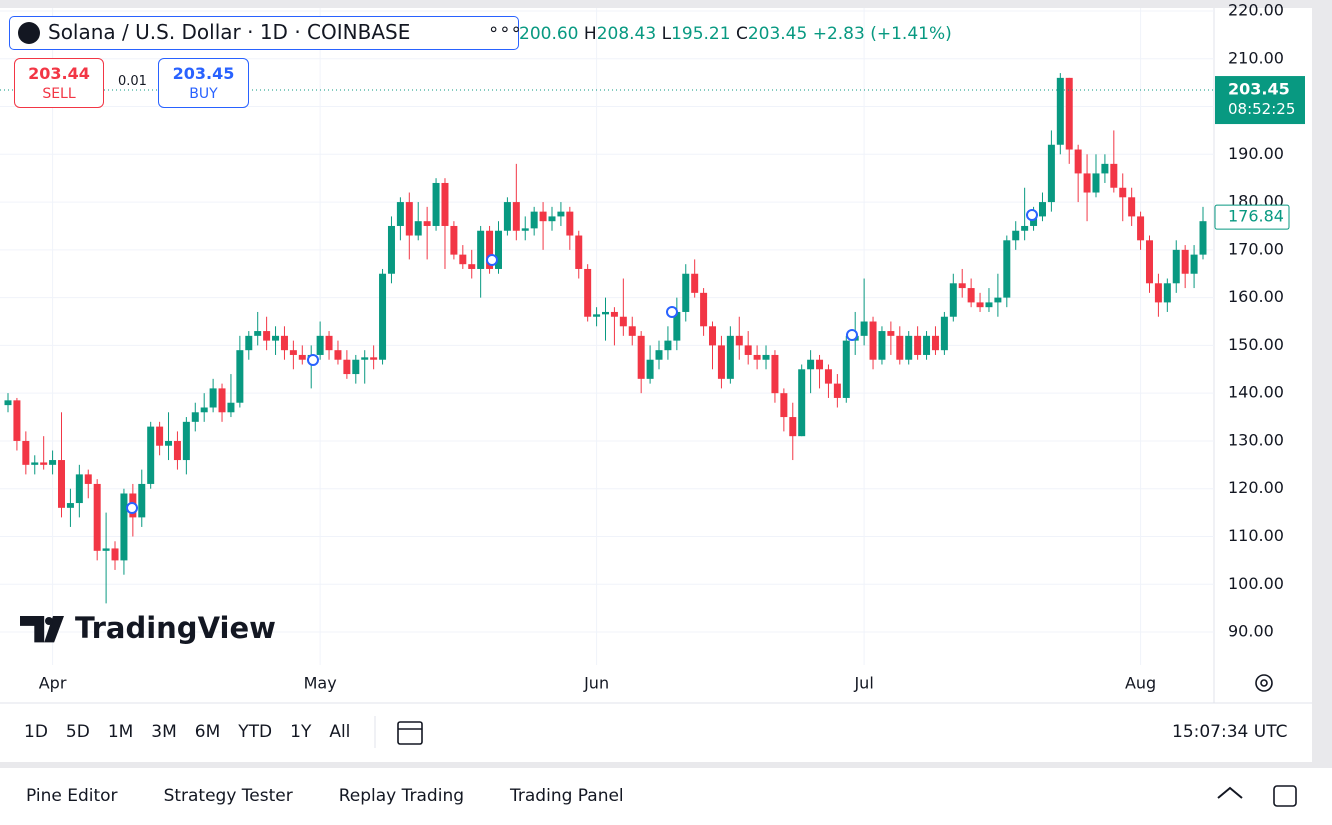  Describe the element at coordinates (1256, 9) in the screenshot. I see `y-tick-label: 220.00` at that location.